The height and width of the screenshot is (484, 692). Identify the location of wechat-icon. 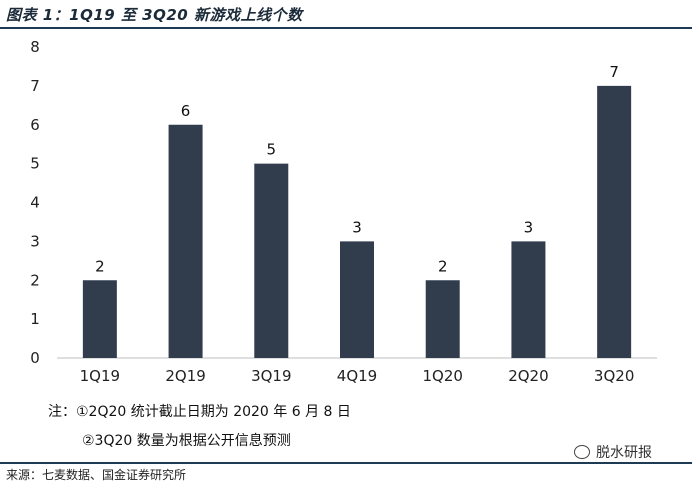
(582, 452).